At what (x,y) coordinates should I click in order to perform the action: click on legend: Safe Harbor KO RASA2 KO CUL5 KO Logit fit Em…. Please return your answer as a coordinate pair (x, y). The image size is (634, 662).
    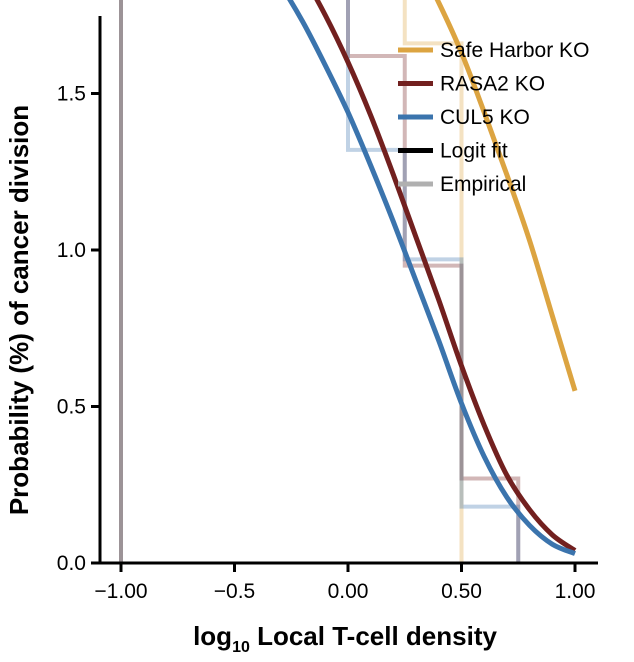
    Looking at the image, I should click on (493, 117).